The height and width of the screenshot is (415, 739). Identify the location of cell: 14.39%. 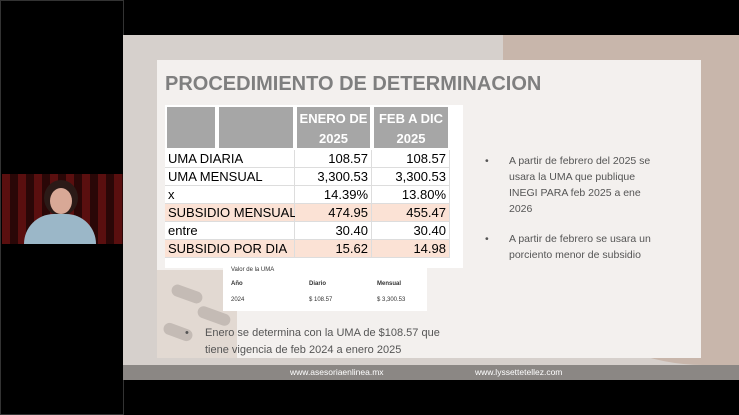
(333, 195).